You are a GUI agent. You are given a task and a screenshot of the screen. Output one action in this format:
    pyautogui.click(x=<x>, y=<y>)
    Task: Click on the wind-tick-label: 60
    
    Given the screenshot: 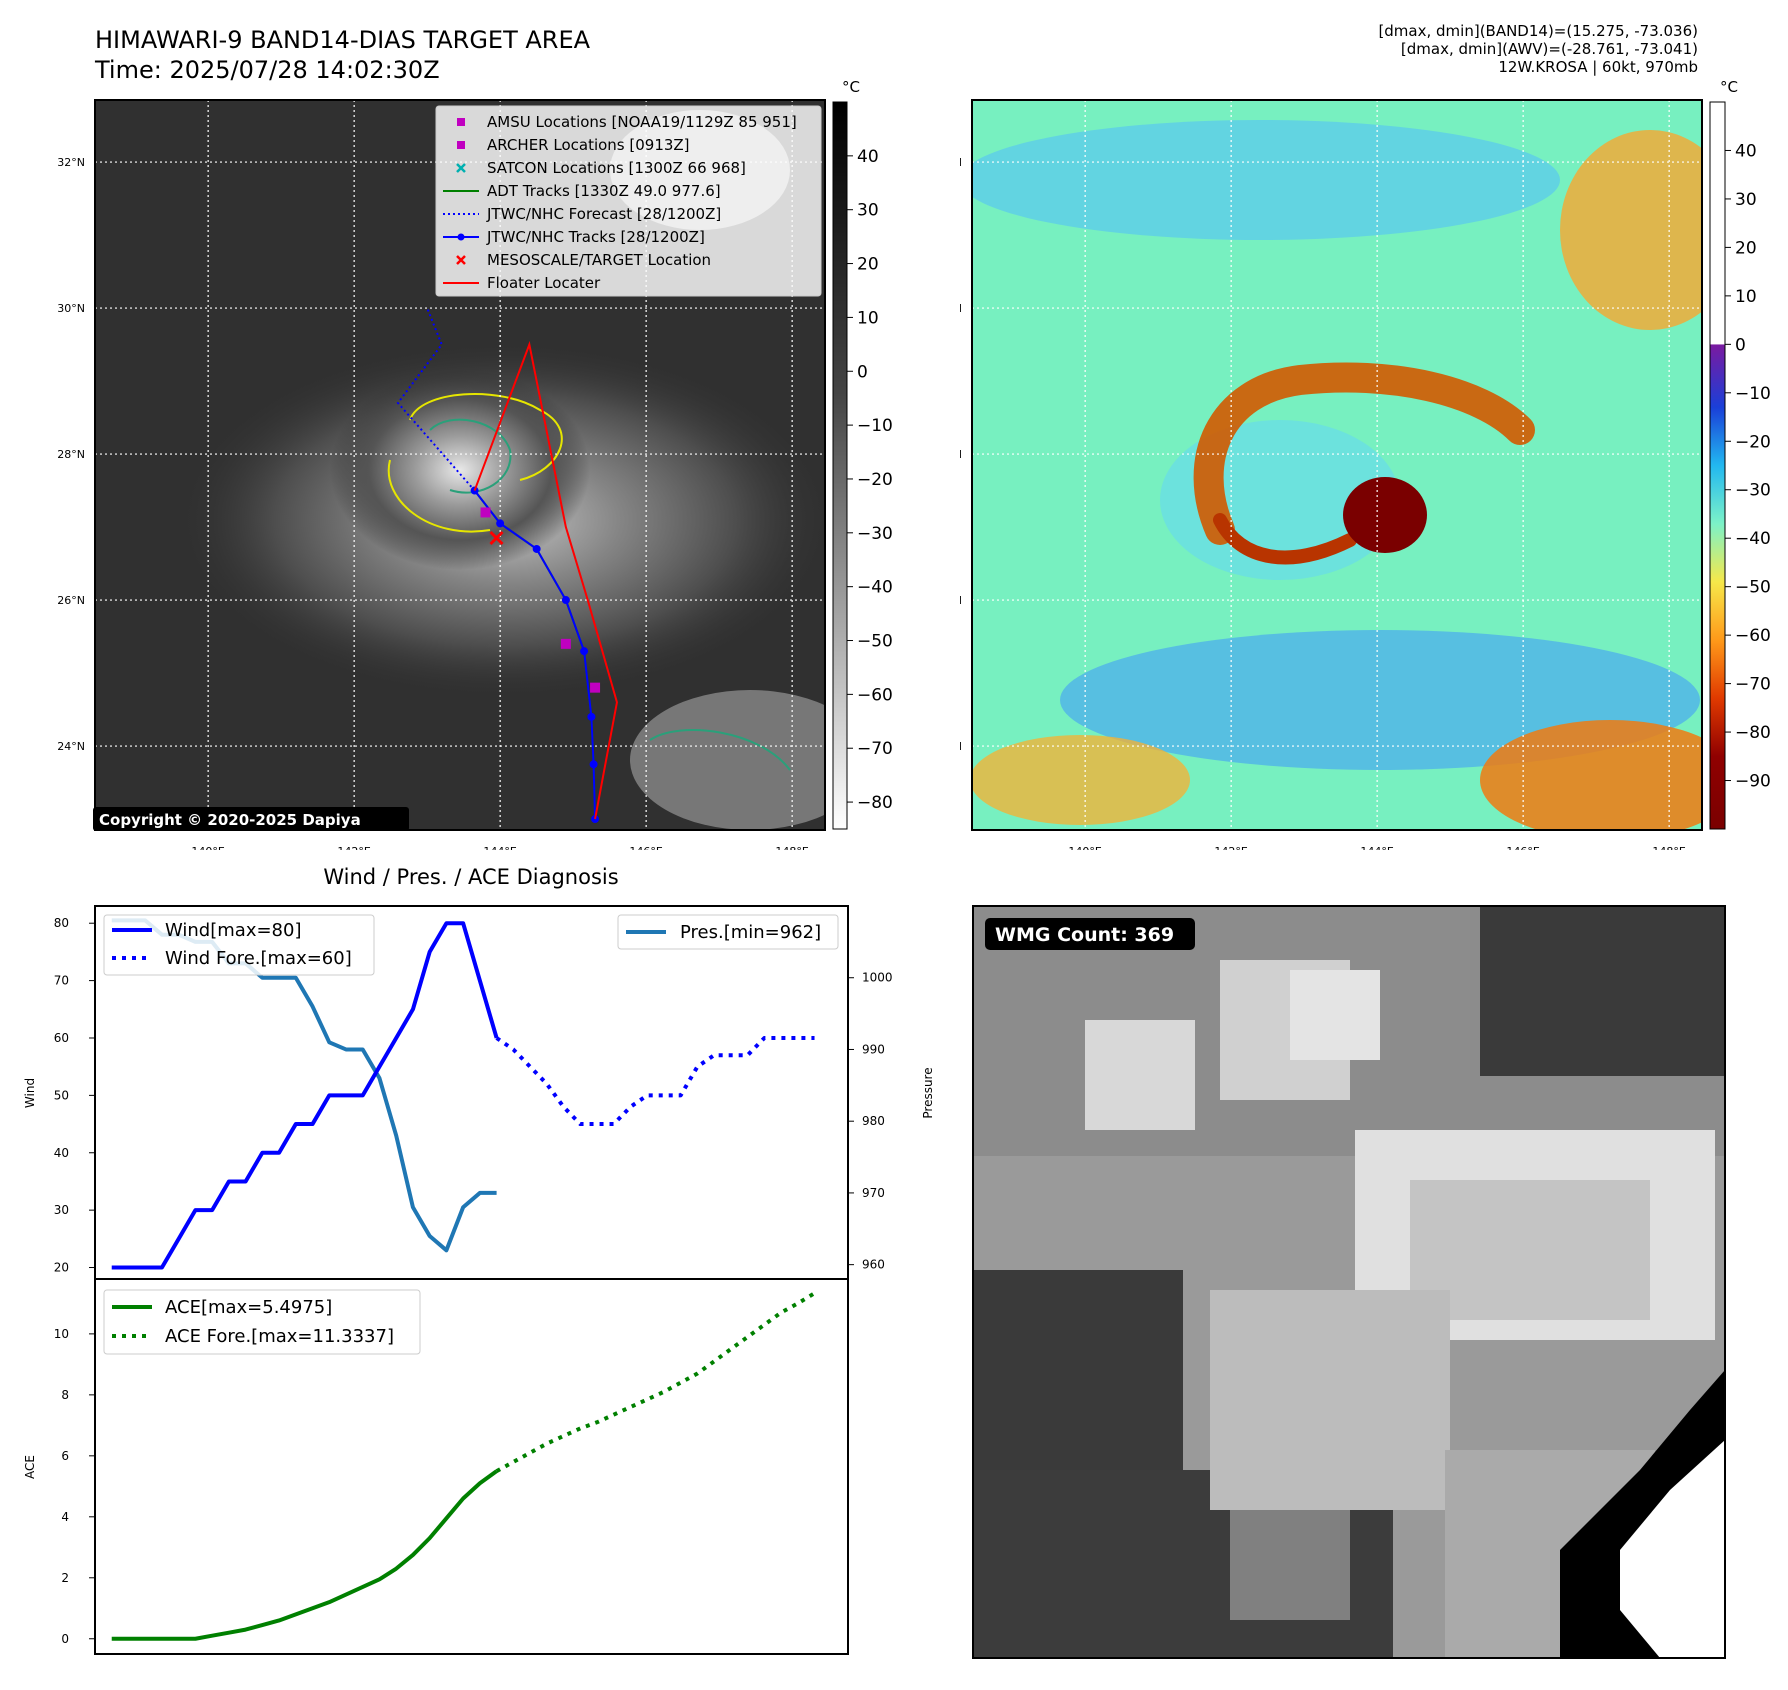 What is the action you would take?
    pyautogui.click(x=61, y=1038)
    